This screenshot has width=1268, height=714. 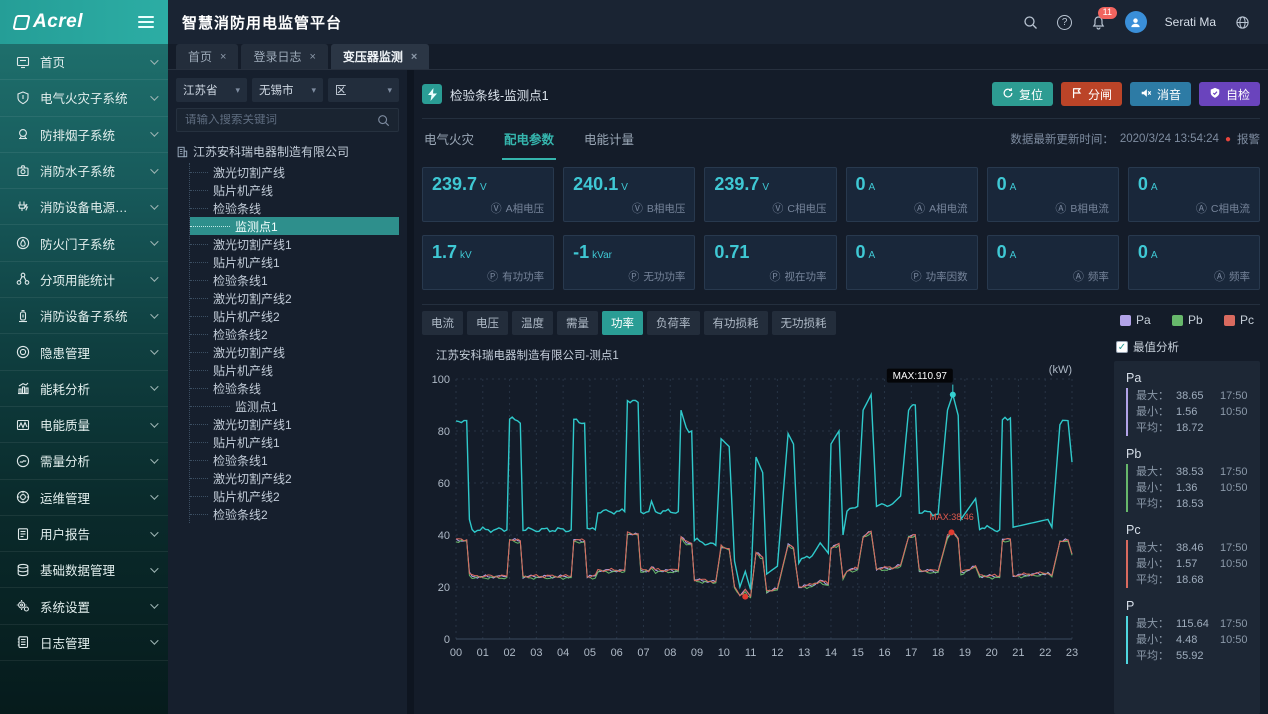 I want to click on tree-company-node: 江苏安科瑞电器制造有限公司, so click(x=287, y=151).